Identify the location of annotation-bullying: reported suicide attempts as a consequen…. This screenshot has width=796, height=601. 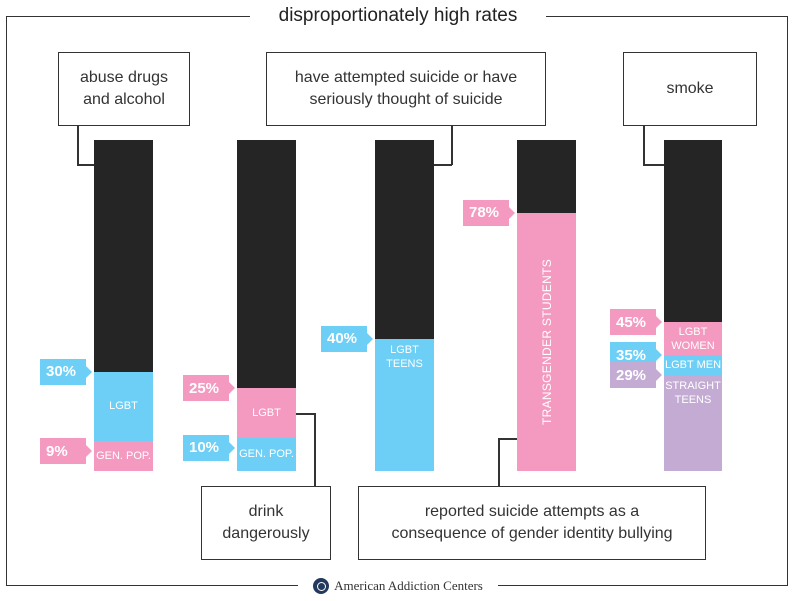
(532, 523).